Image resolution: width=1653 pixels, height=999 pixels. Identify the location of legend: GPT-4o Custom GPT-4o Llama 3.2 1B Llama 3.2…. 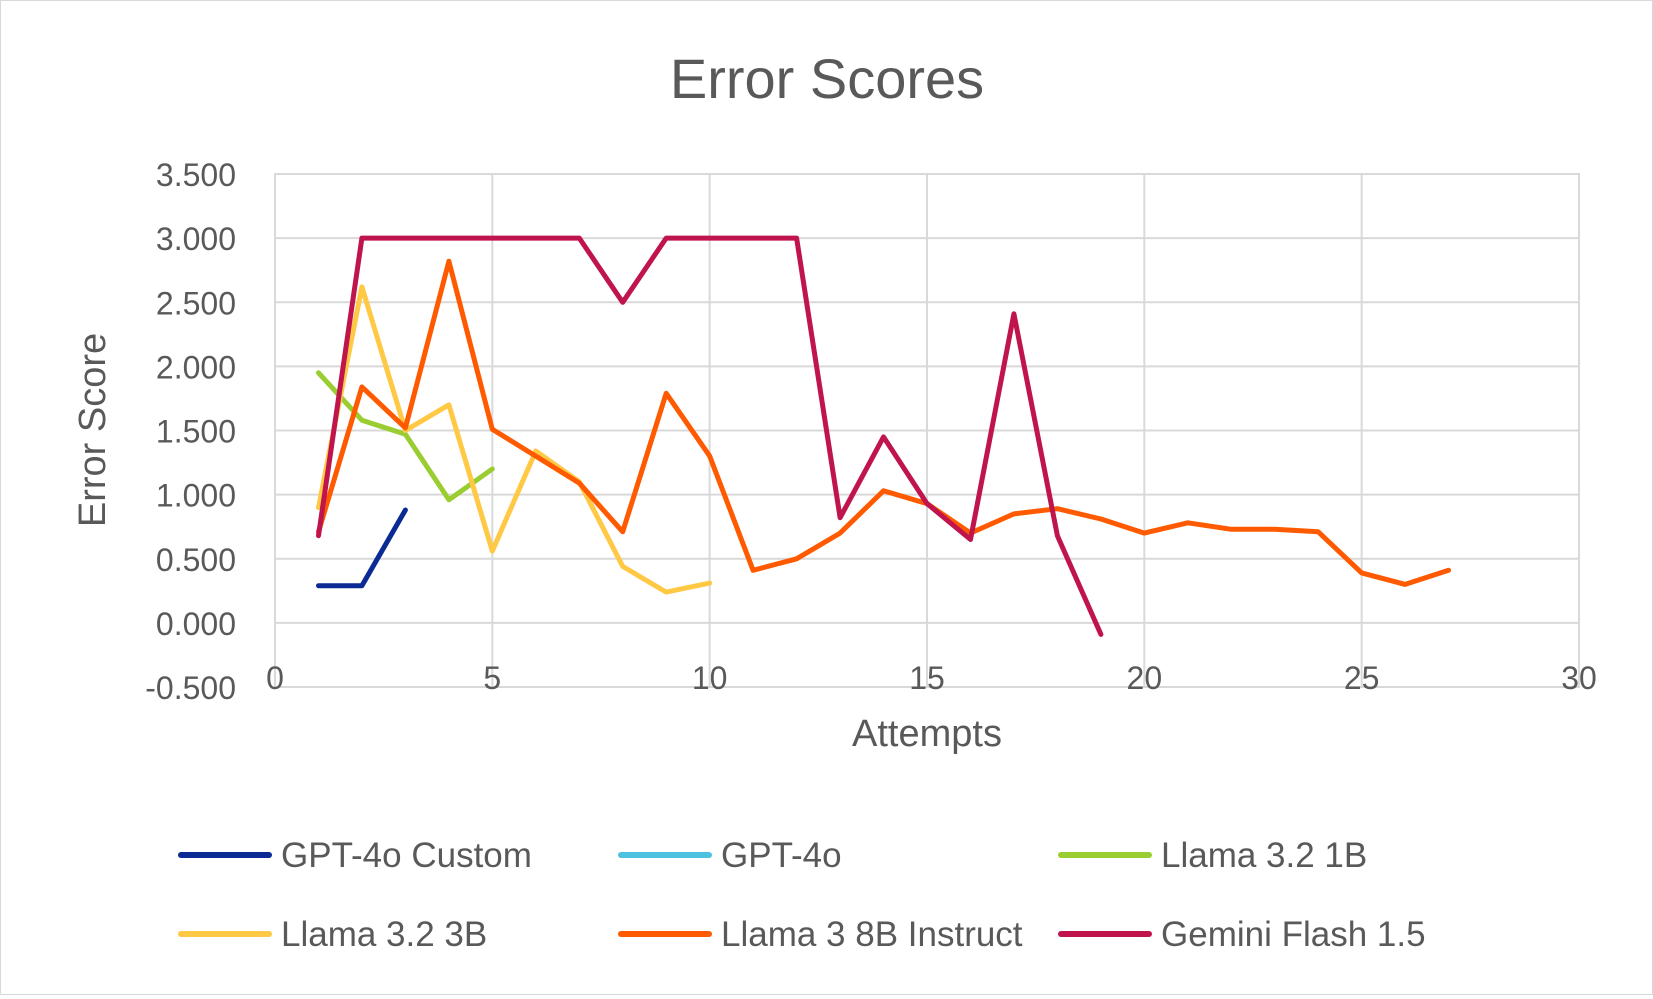
(802, 895).